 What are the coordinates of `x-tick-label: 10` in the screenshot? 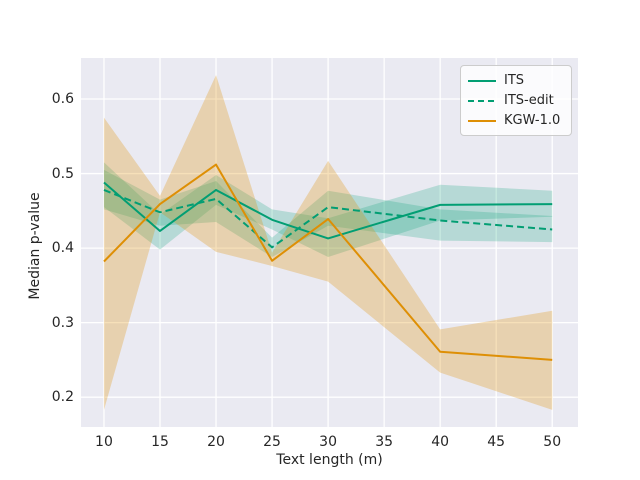 It's located at (104, 442).